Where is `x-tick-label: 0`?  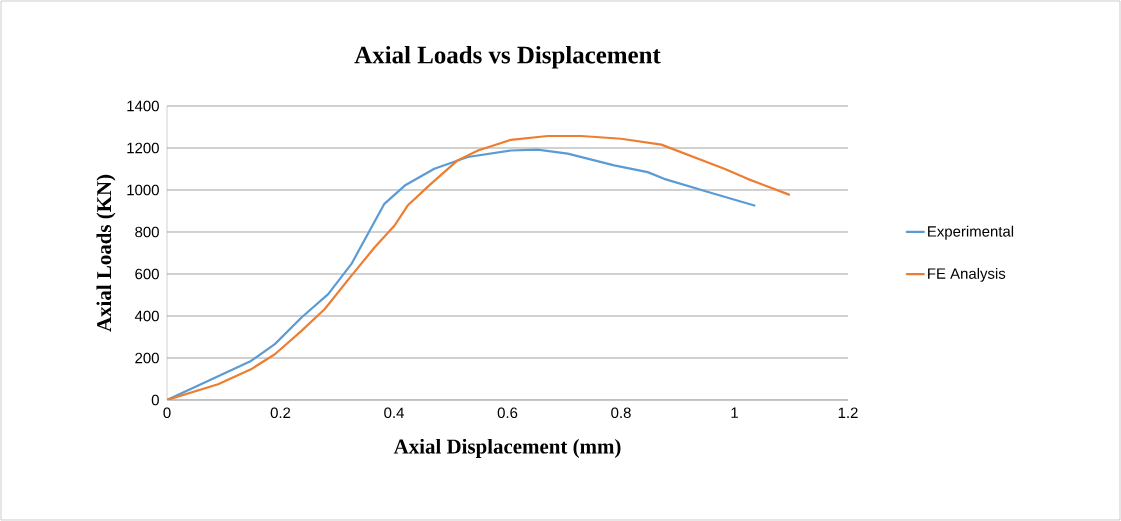
x-tick-label: 0 is located at coordinates (167, 413).